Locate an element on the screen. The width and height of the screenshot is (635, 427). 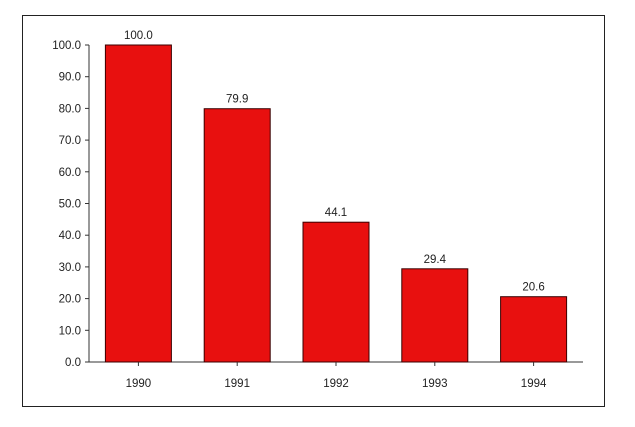
bar-1994 is located at coordinates (534, 329).